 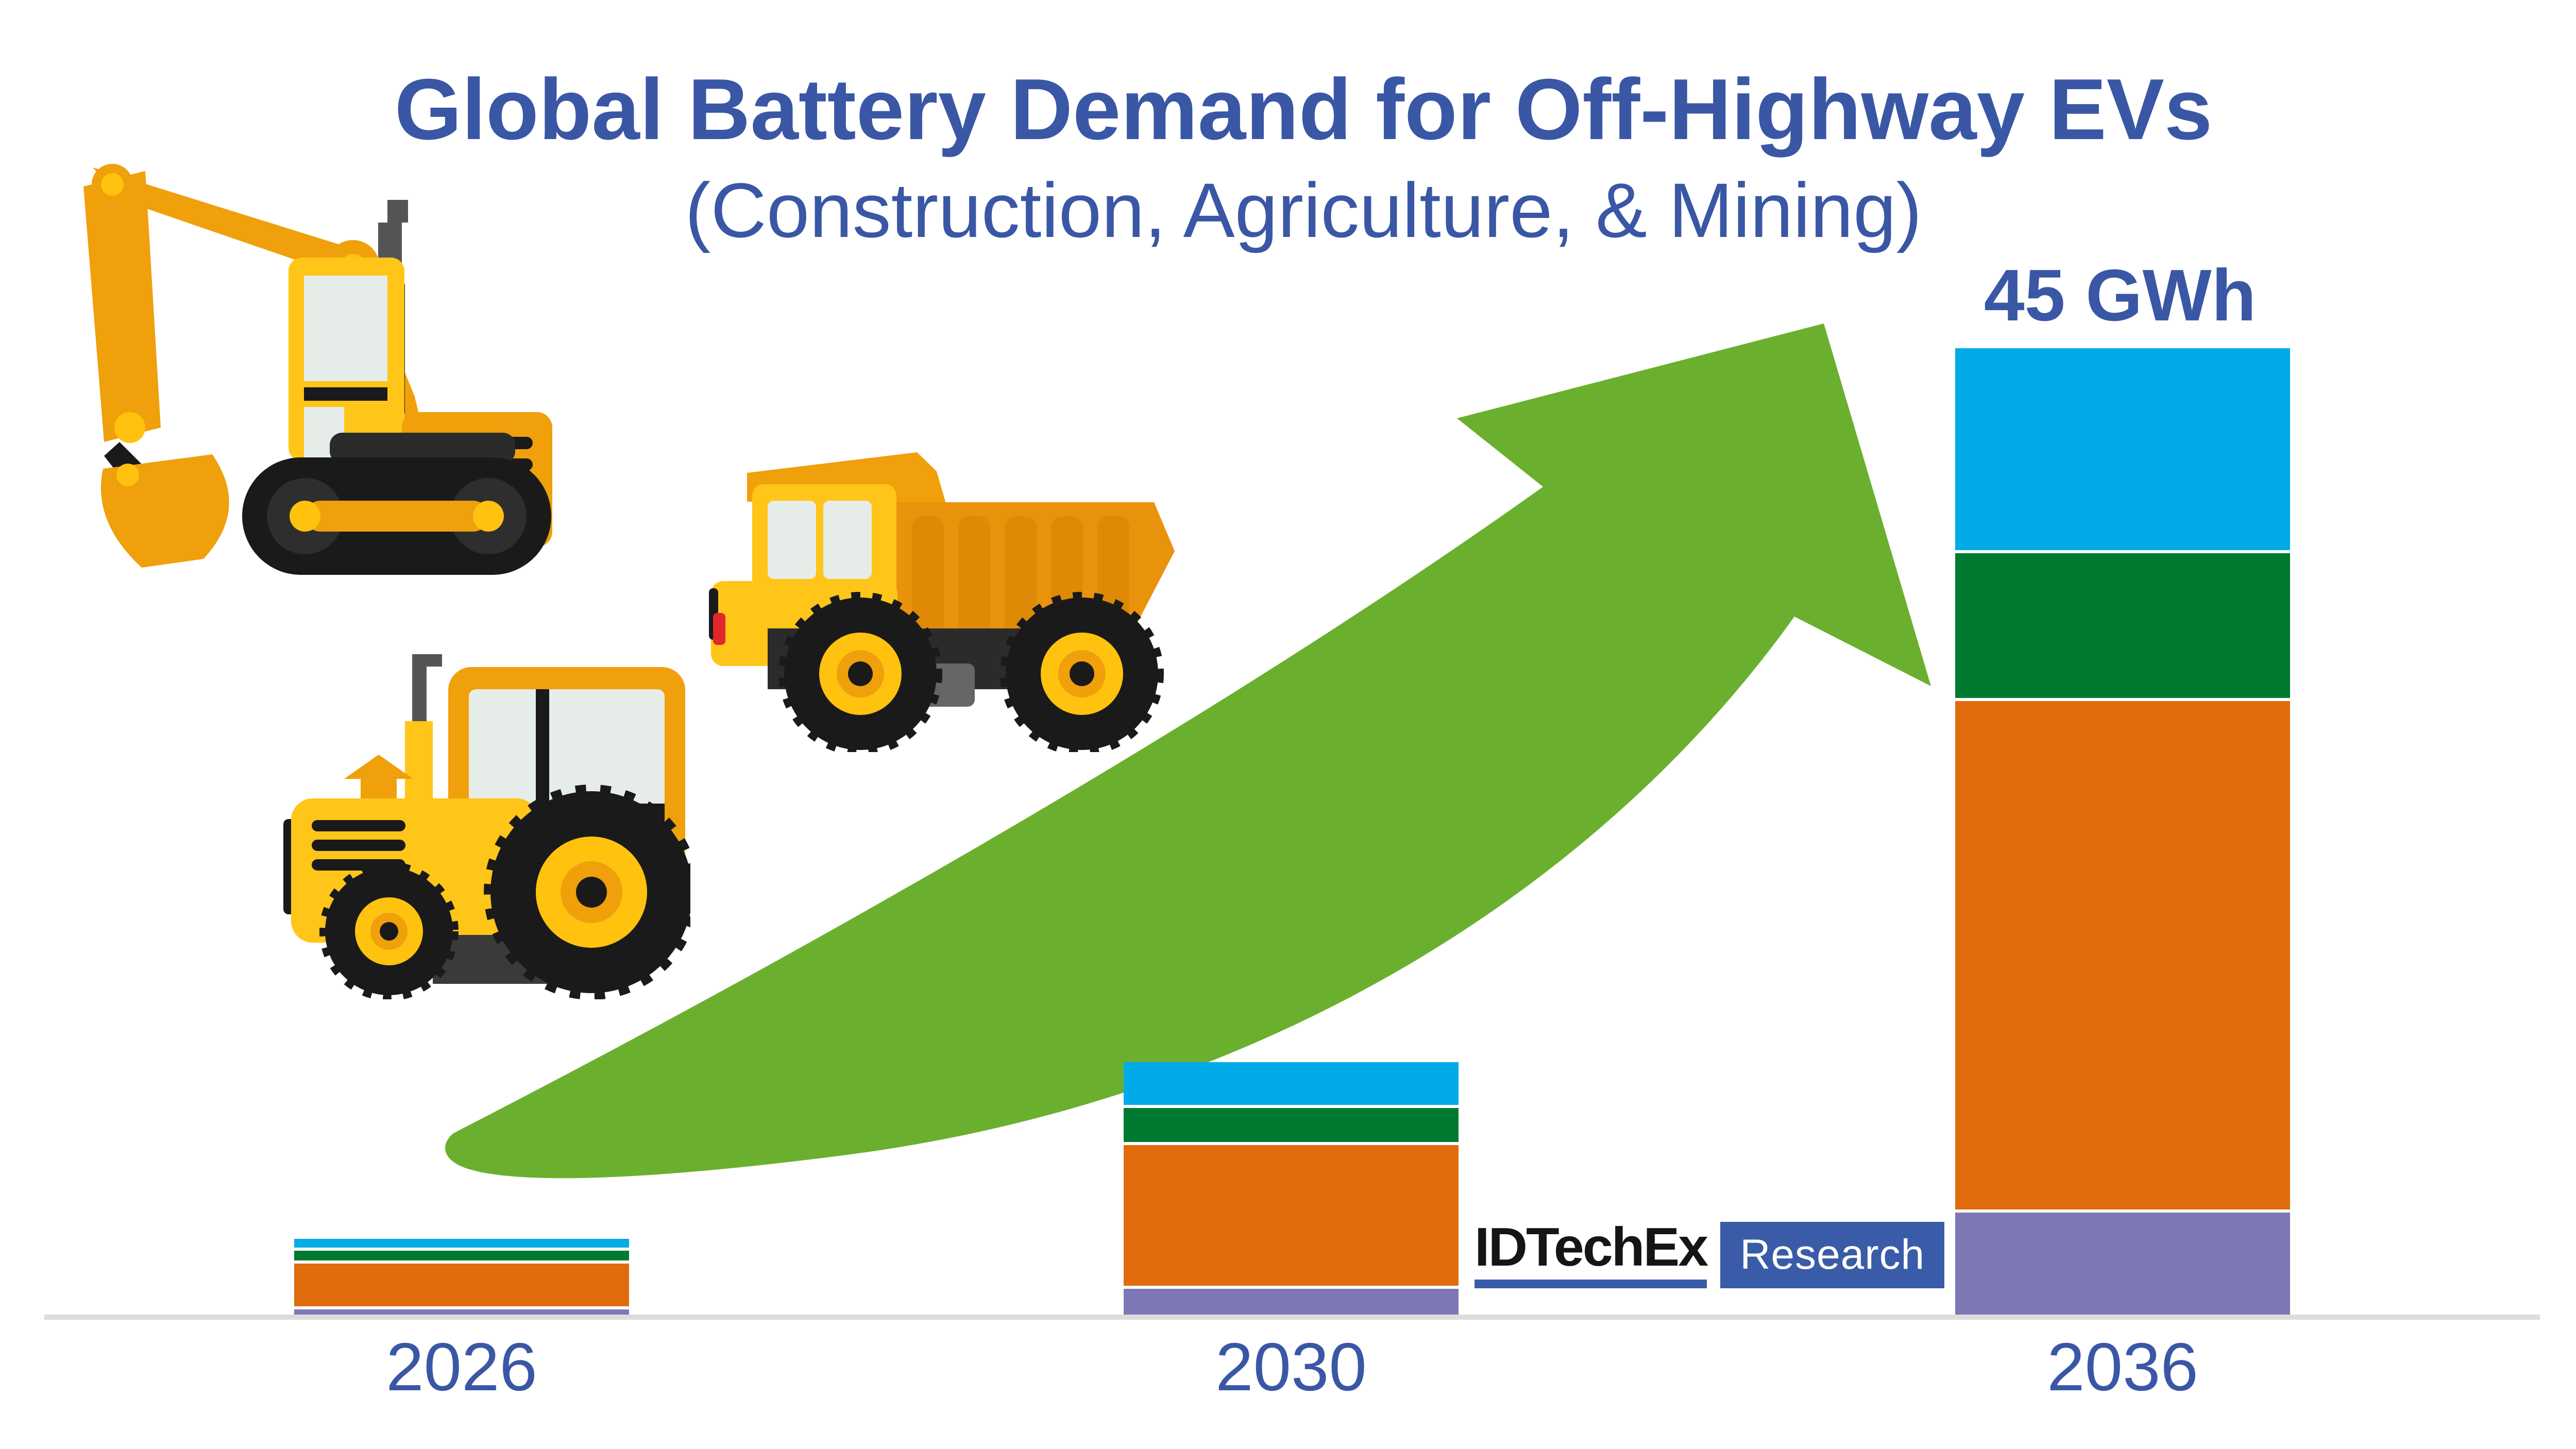 I want to click on idtechex-logo: IDTechEx Research, so click(x=1710, y=1253).